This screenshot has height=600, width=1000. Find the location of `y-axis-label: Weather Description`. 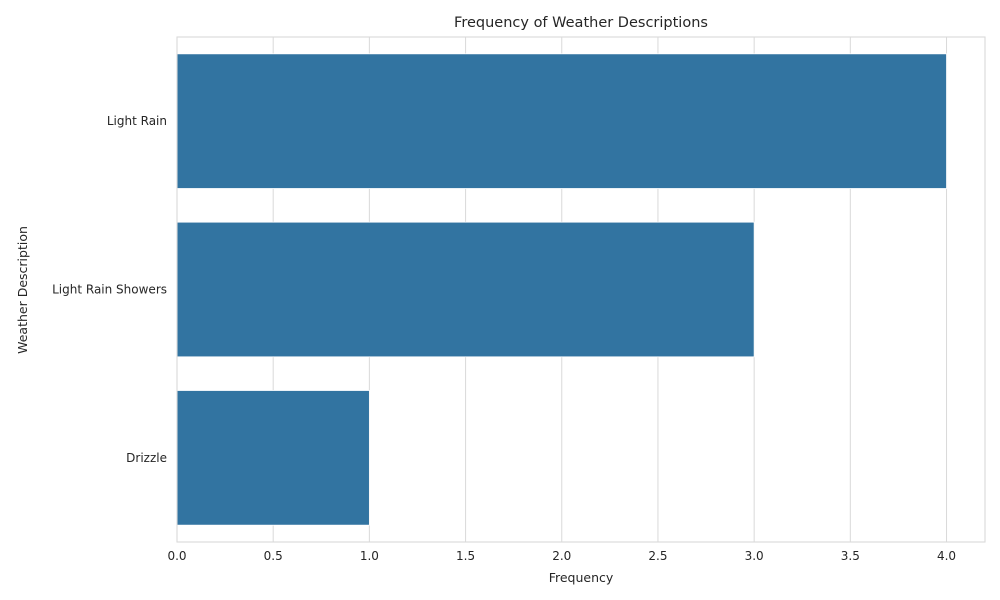

y-axis-label: Weather Description is located at coordinates (22, 290).